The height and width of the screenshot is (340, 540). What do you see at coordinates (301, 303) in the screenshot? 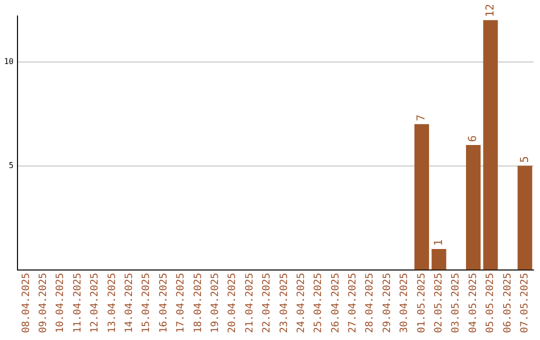
I see `x-tick-label: 24.04.2025` at bounding box center [301, 303].